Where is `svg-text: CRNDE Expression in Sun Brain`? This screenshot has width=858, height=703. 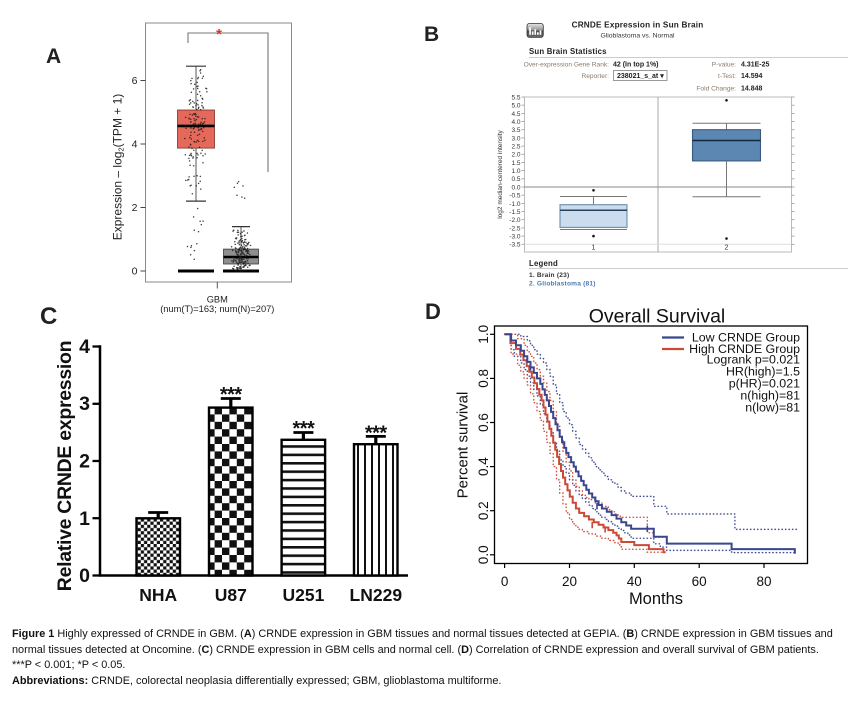 svg-text: CRNDE Expression in Sun Brain is located at coordinates (638, 24).